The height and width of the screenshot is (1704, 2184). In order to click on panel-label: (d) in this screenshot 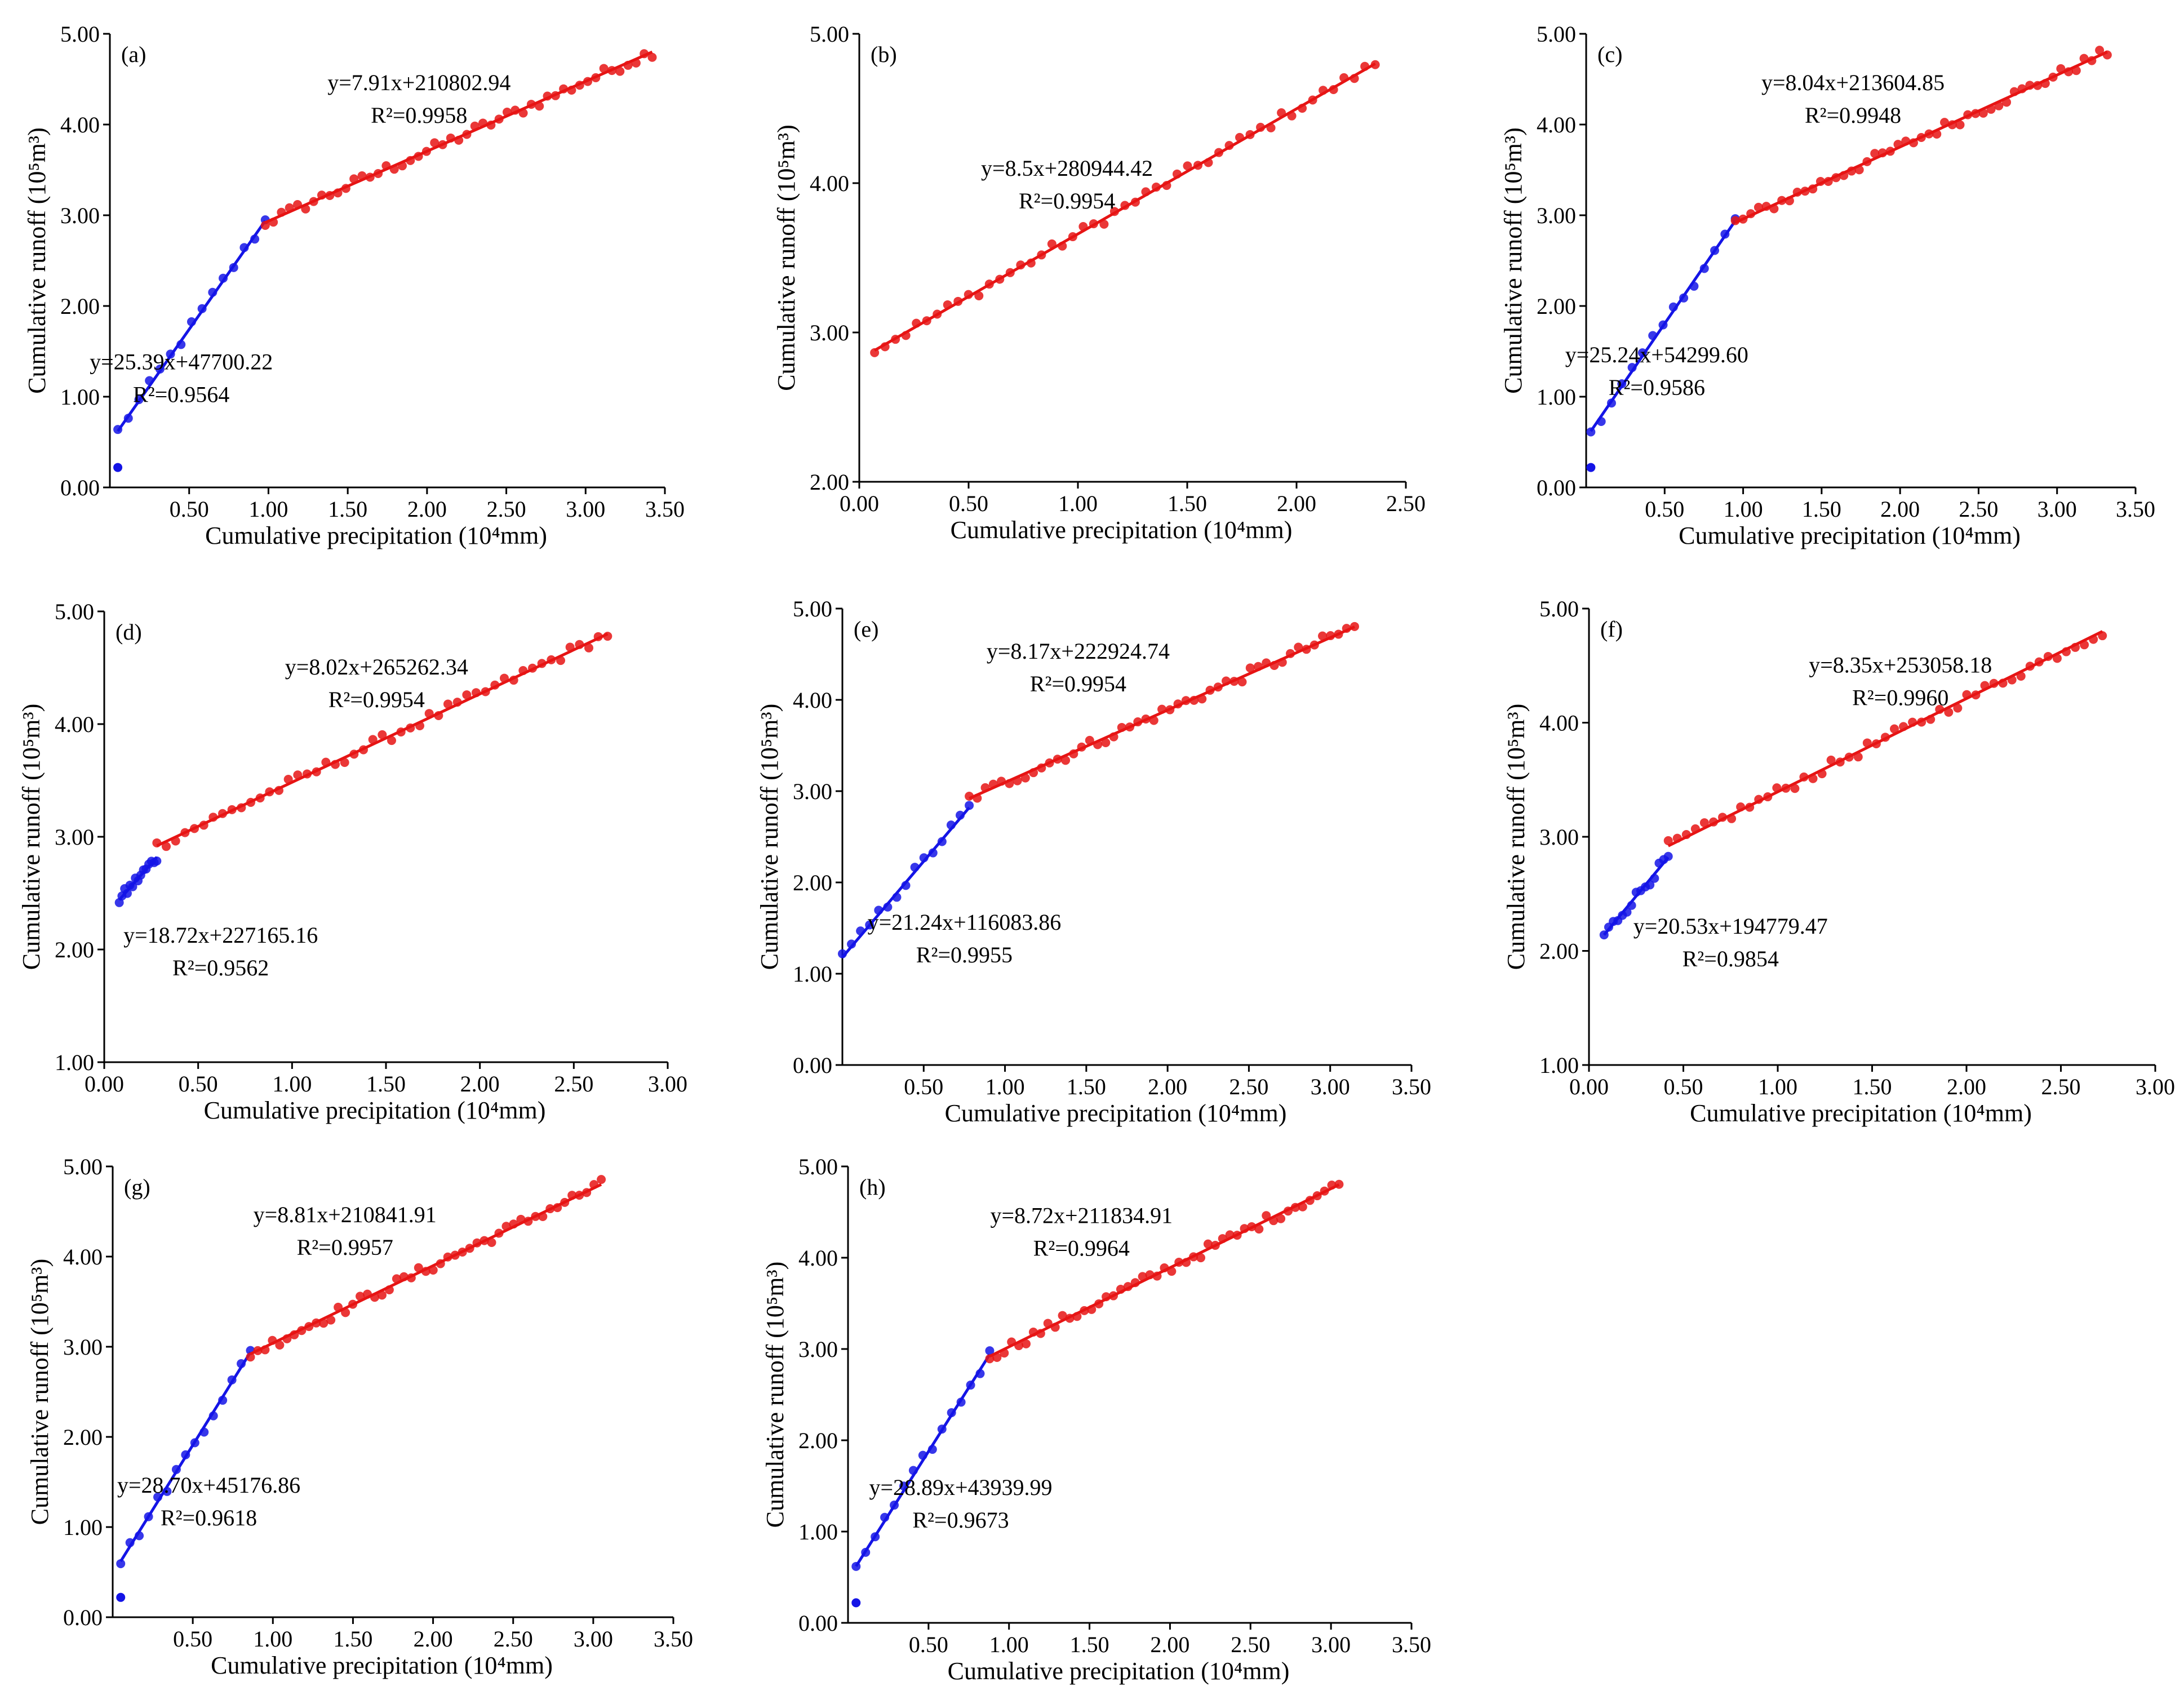, I will do `click(129, 632)`.